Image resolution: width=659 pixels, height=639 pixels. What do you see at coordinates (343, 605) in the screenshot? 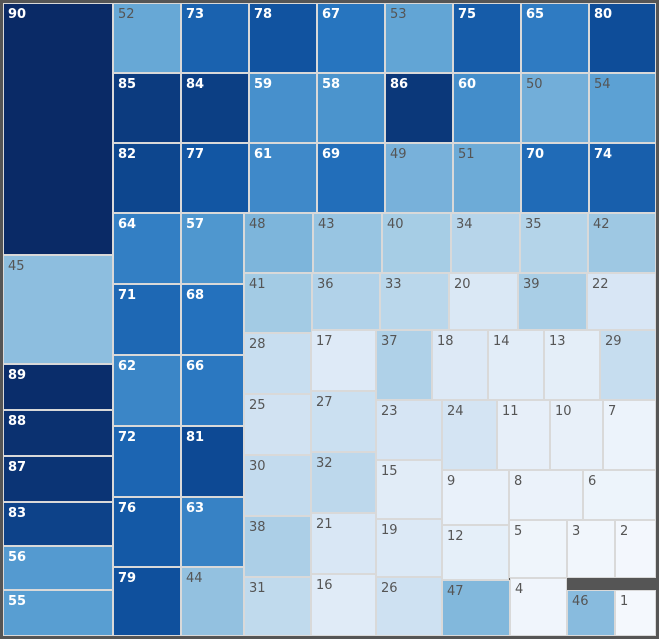
I see `treemap-tile: 16` at bounding box center [343, 605].